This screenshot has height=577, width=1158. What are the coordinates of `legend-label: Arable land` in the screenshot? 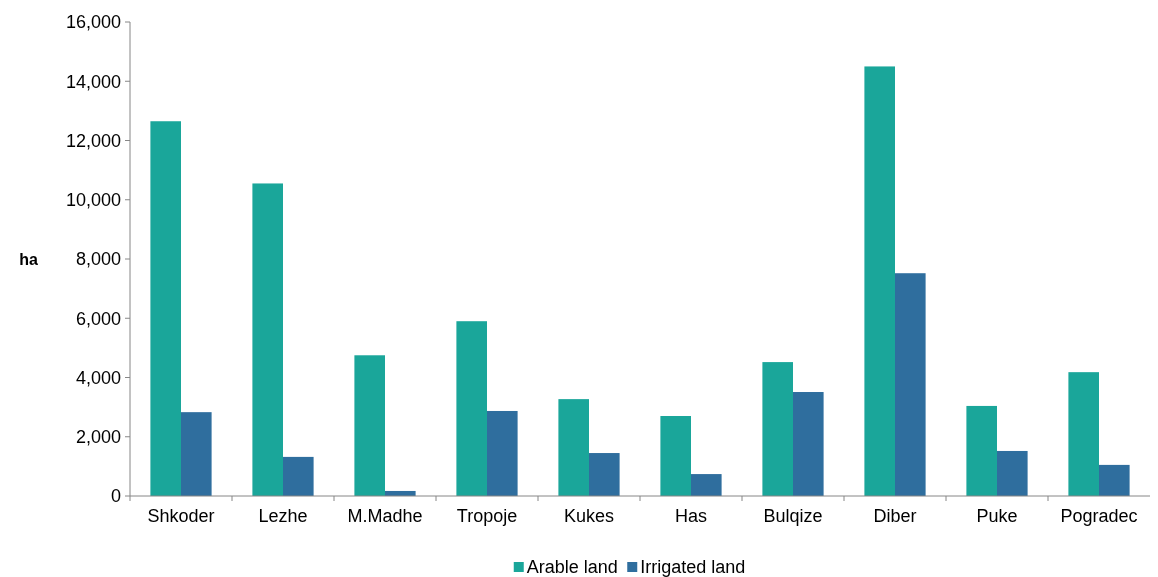 It's located at (572, 567).